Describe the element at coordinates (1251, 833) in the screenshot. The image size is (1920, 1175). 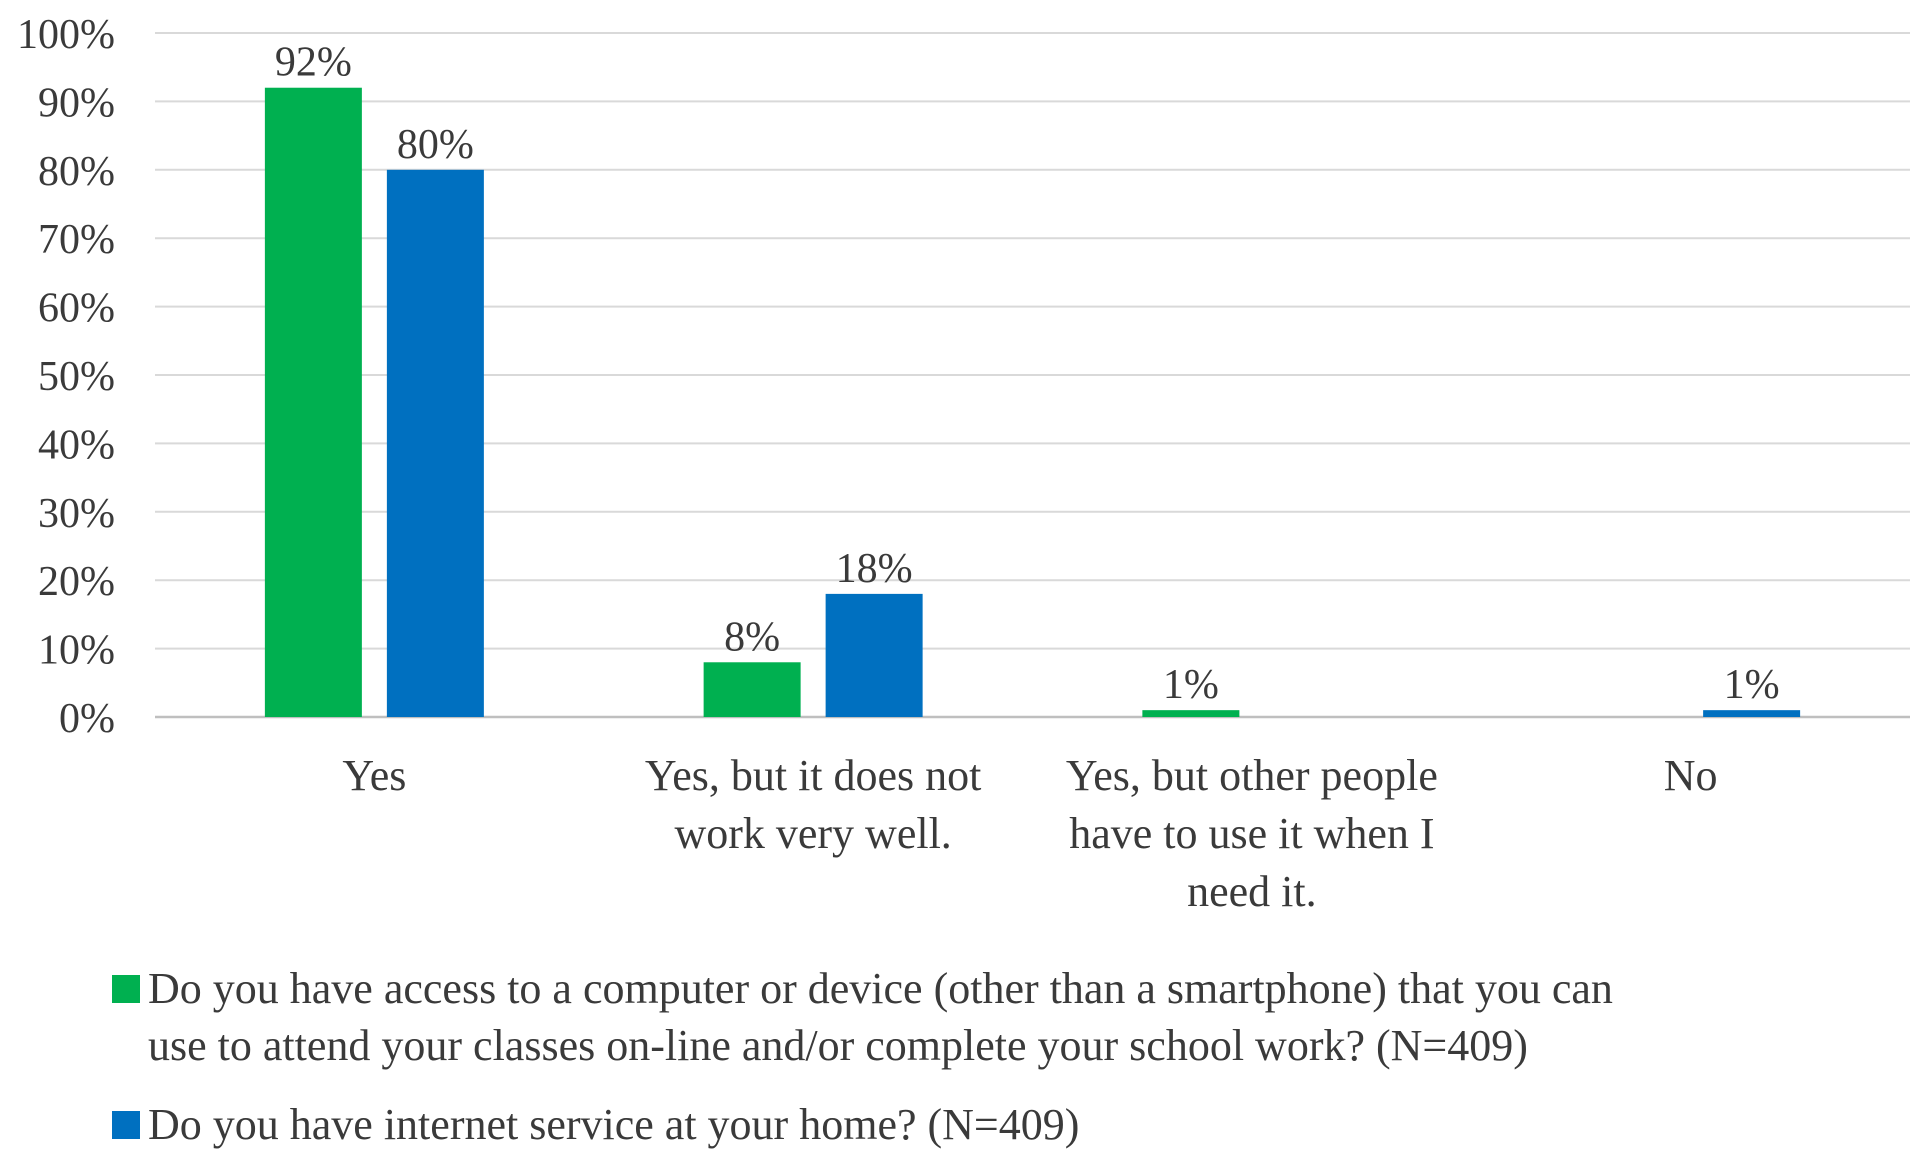
I see `x-category-label: have to use it when I` at that location.